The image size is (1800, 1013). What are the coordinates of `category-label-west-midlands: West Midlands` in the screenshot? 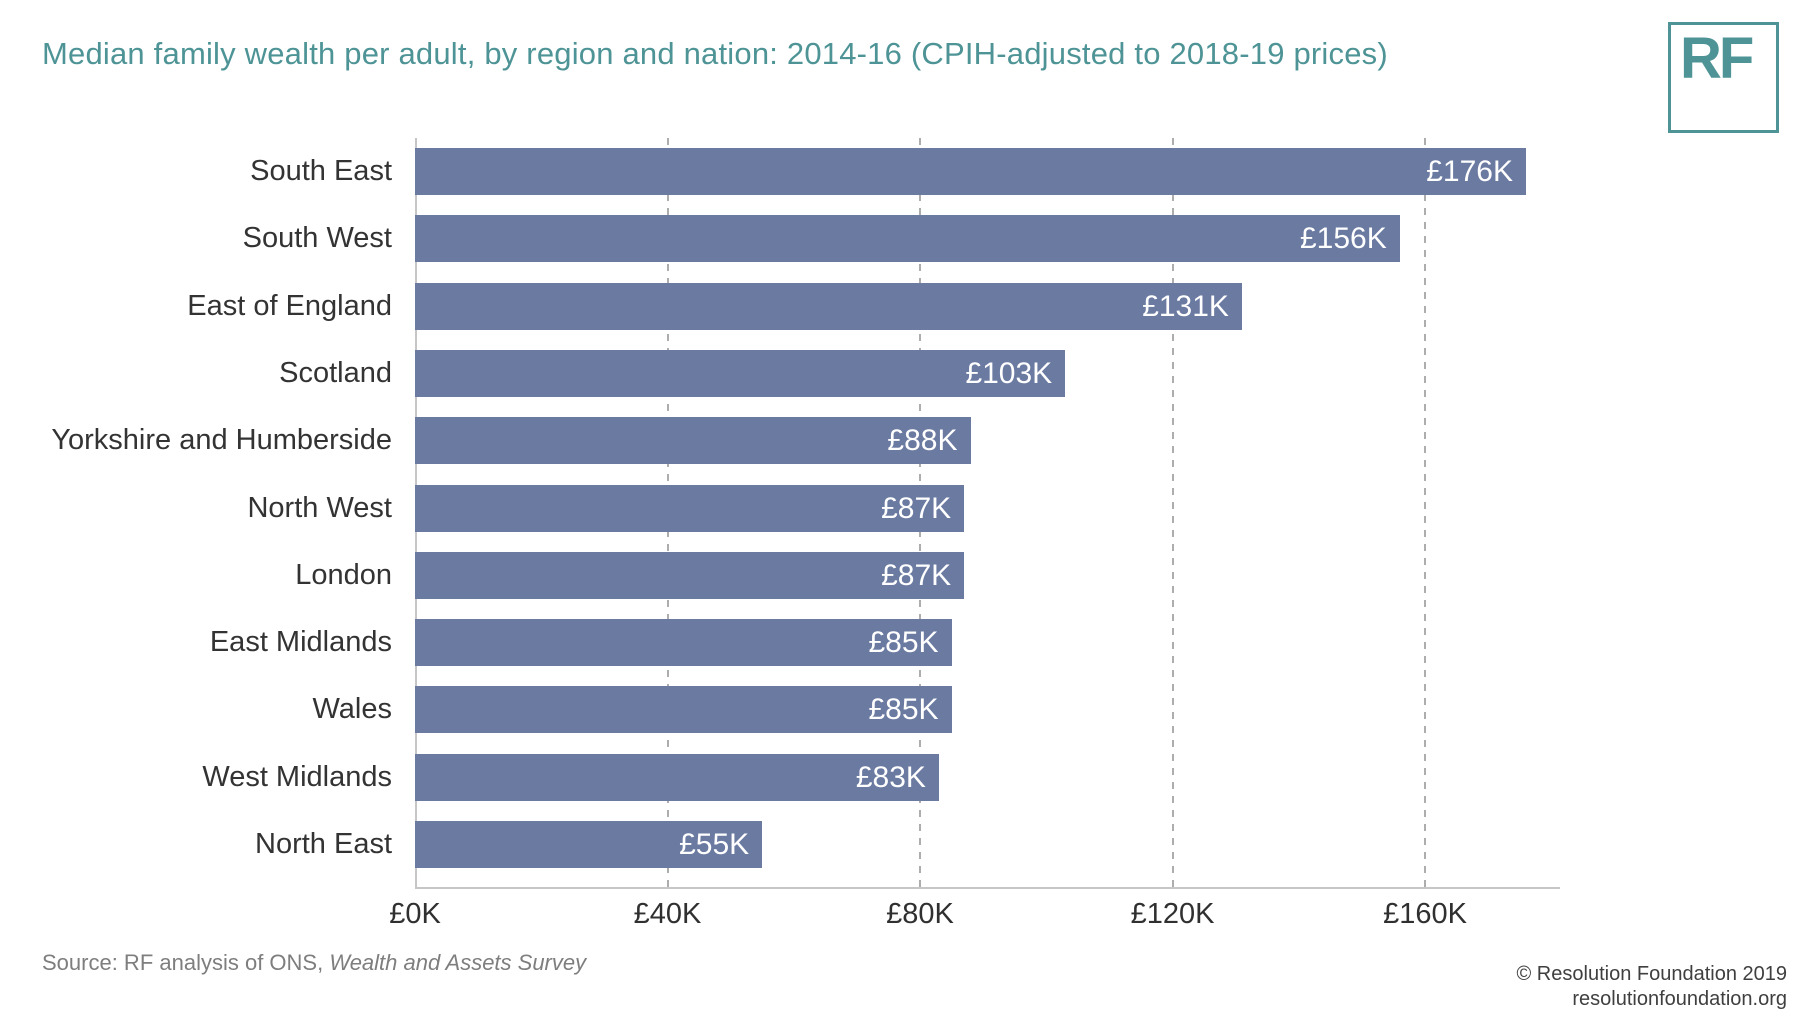 It's located at (297, 776).